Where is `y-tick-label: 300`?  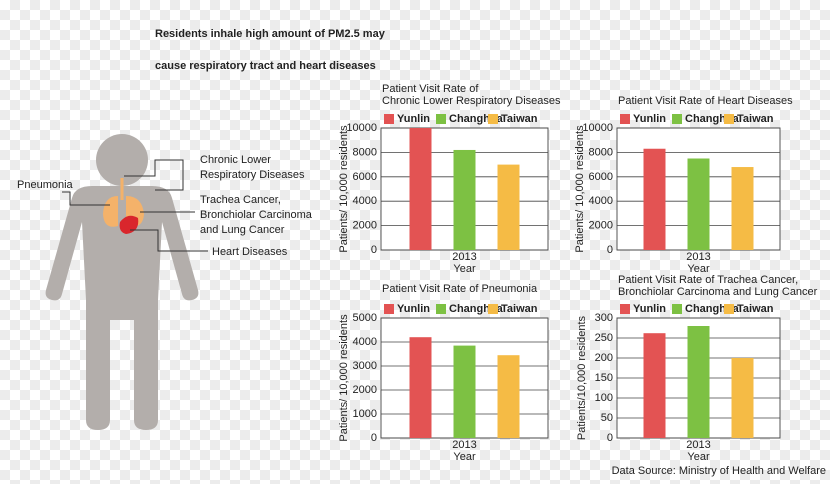 y-tick-label: 300 is located at coordinates (604, 318).